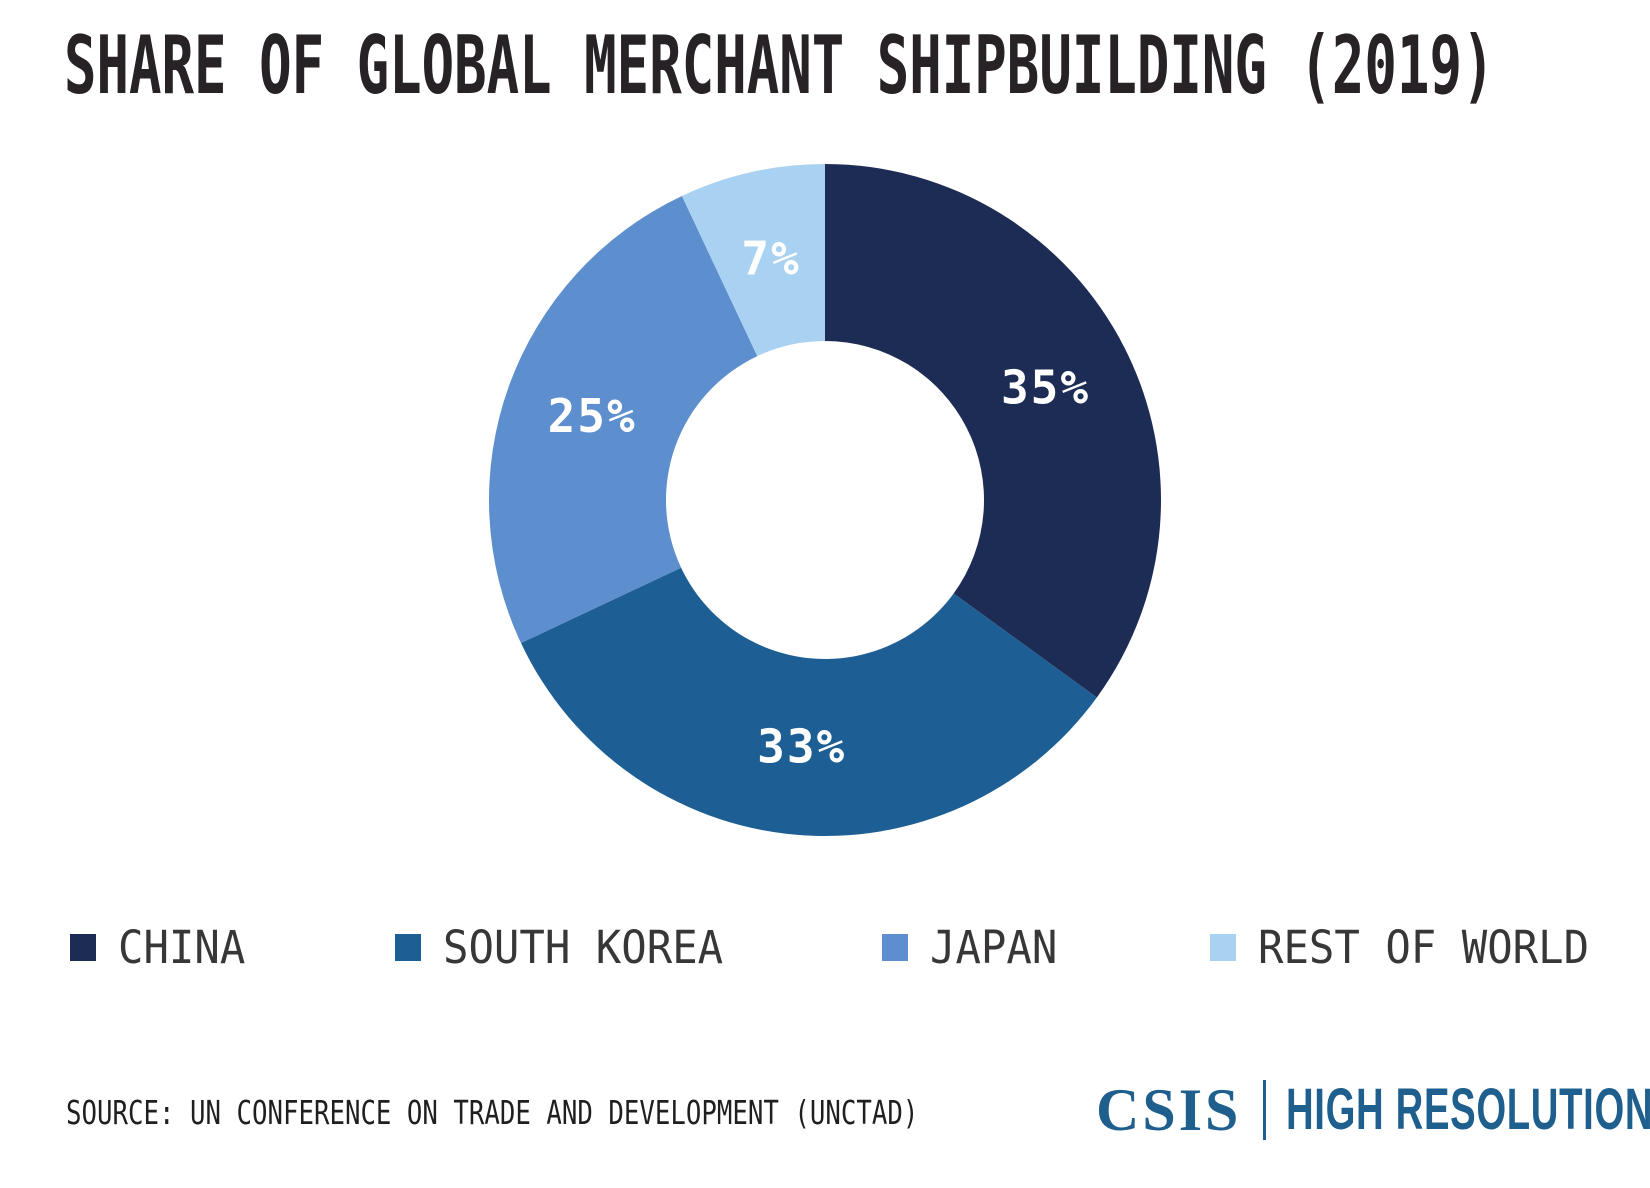 Image resolution: width=1650 pixels, height=1188 pixels. I want to click on slice-value-label: 35%, so click(1045, 388).